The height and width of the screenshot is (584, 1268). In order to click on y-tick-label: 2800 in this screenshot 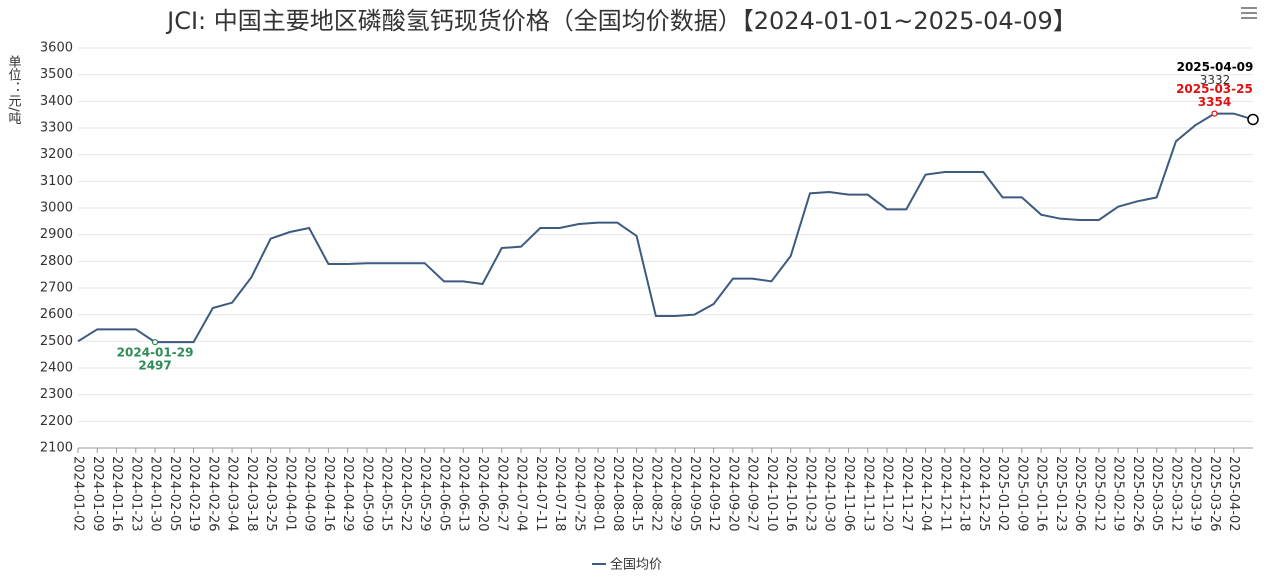, I will do `click(56, 261)`.